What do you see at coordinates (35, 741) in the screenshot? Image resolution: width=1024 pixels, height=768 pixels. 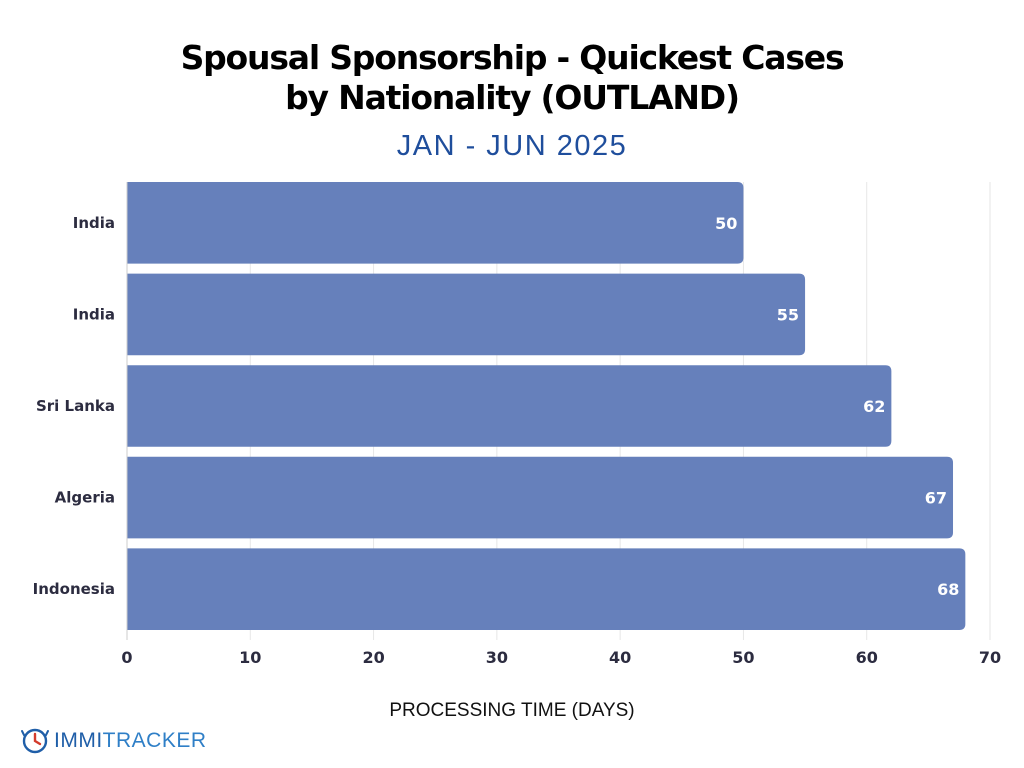 I see `clock-icon` at bounding box center [35, 741].